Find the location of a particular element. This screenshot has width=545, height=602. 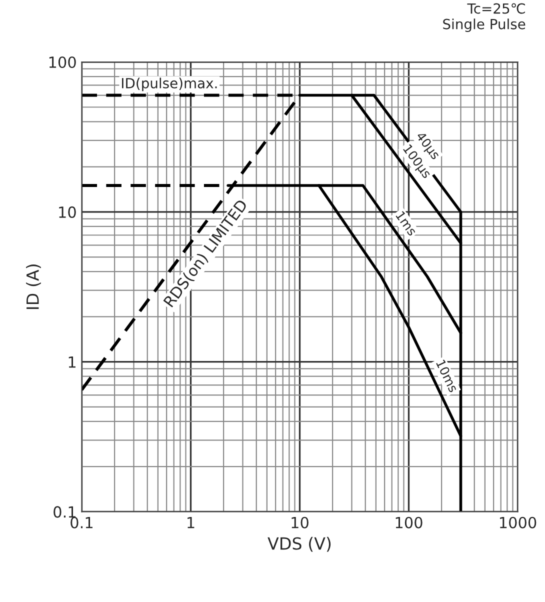

x-tick-label: 0.1 is located at coordinates (81, 522).